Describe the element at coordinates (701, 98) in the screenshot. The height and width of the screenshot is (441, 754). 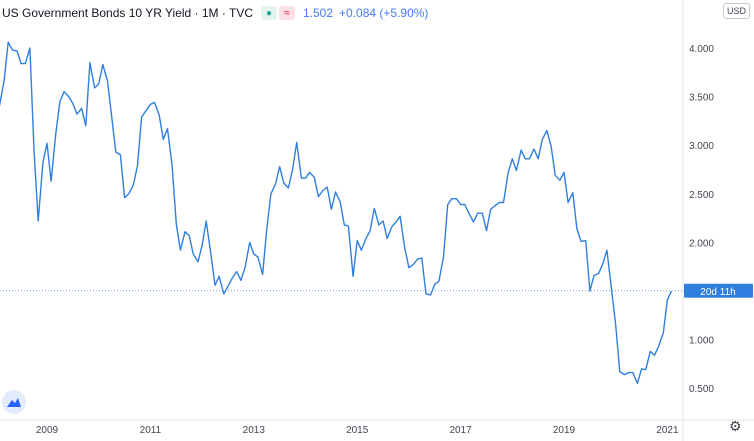
I see `y-tick-label: 3.500` at that location.